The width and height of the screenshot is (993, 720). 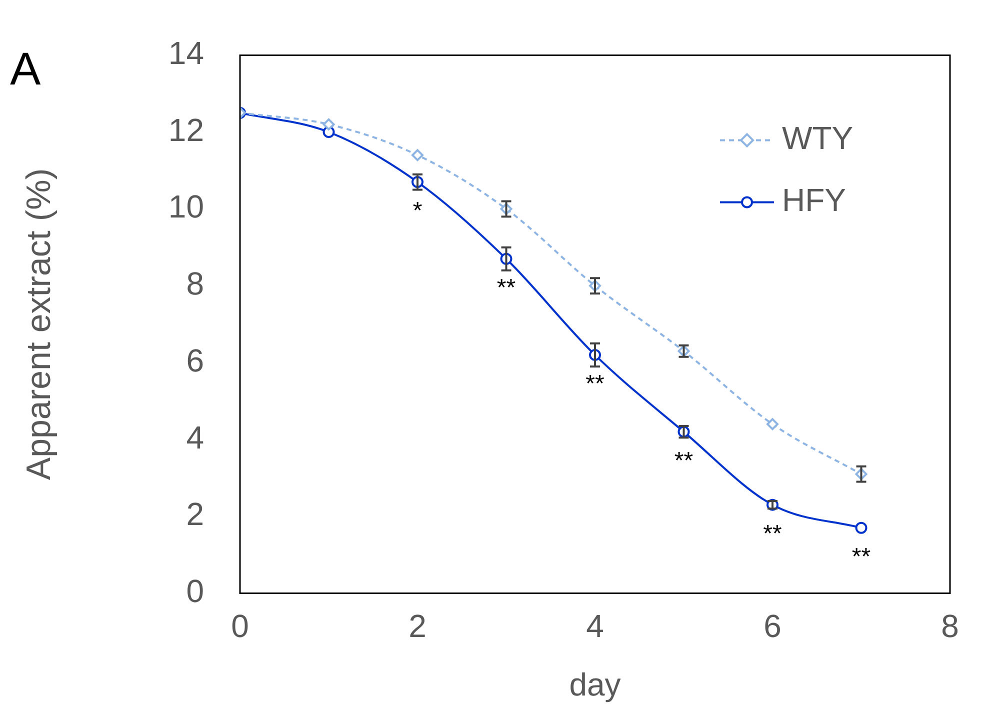 I want to click on y-tick-label: 0, so click(x=195, y=591).